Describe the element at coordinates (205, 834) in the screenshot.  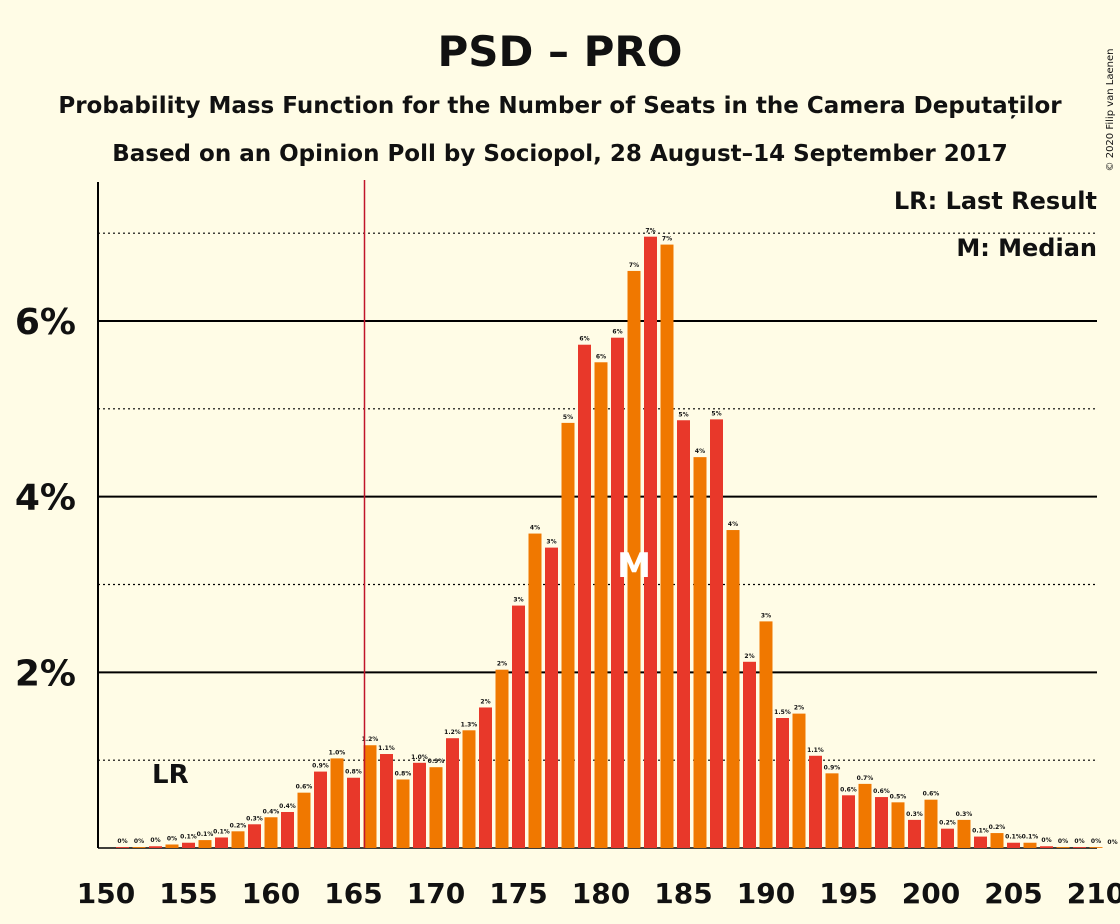
I see `data-label-seat-156: 0.1%` at that location.